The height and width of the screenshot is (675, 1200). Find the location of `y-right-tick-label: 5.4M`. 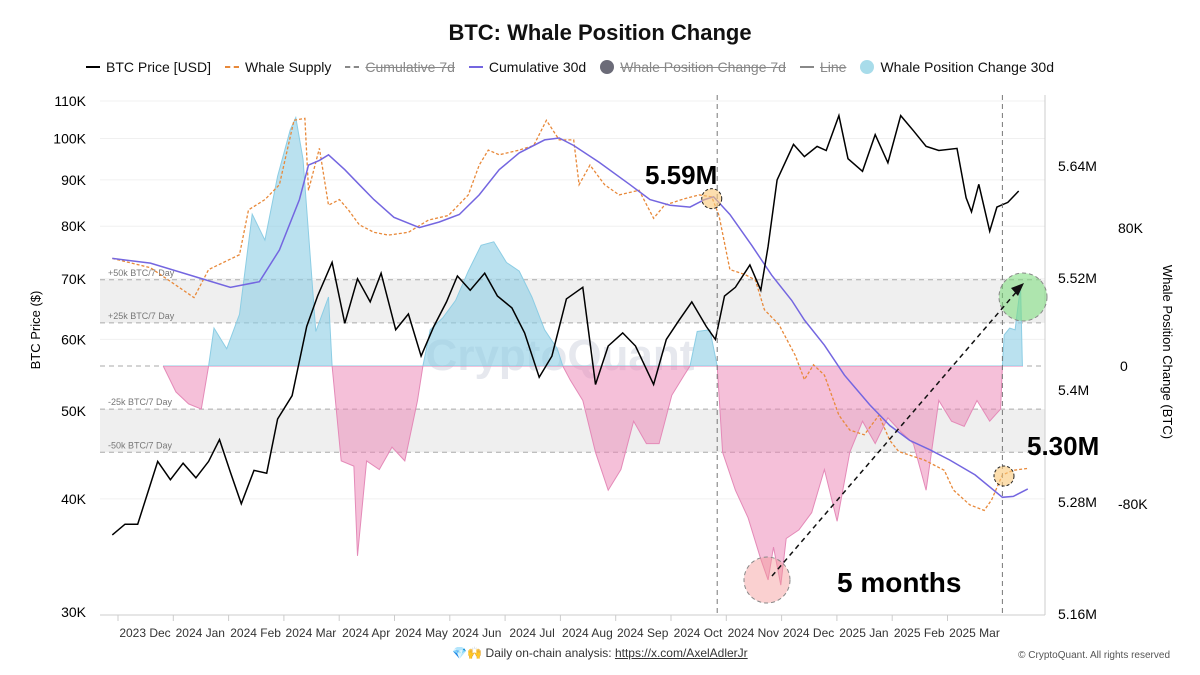

y-right-tick-label: 5.4M is located at coordinates (1073, 390).